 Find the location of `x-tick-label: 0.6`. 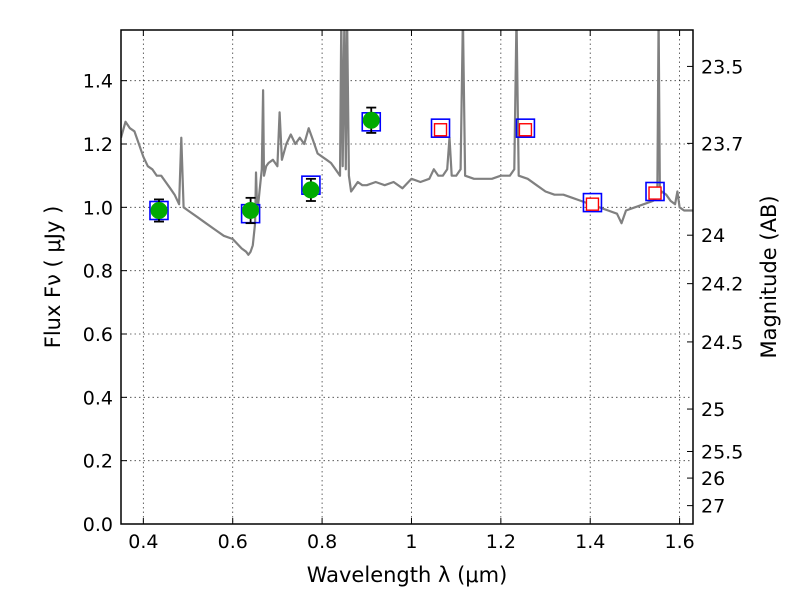

x-tick-label: 0.6 is located at coordinates (233, 542).